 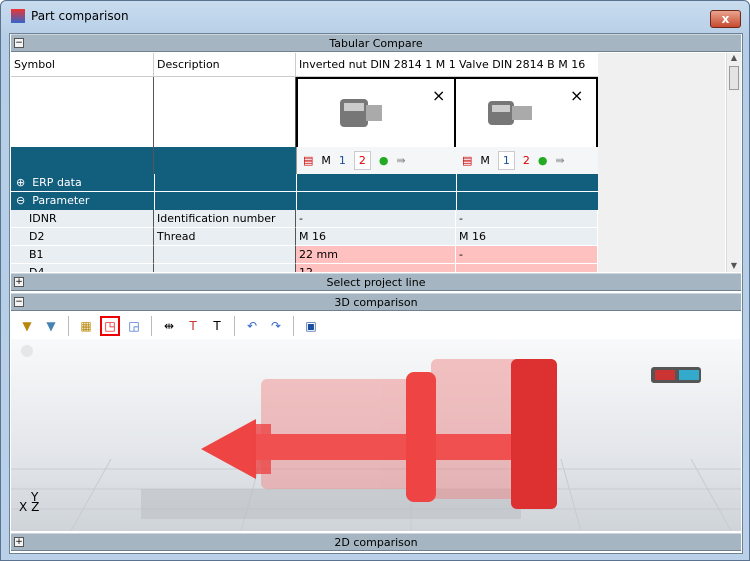 I want to click on floor-shadow, so click(x=331, y=504).